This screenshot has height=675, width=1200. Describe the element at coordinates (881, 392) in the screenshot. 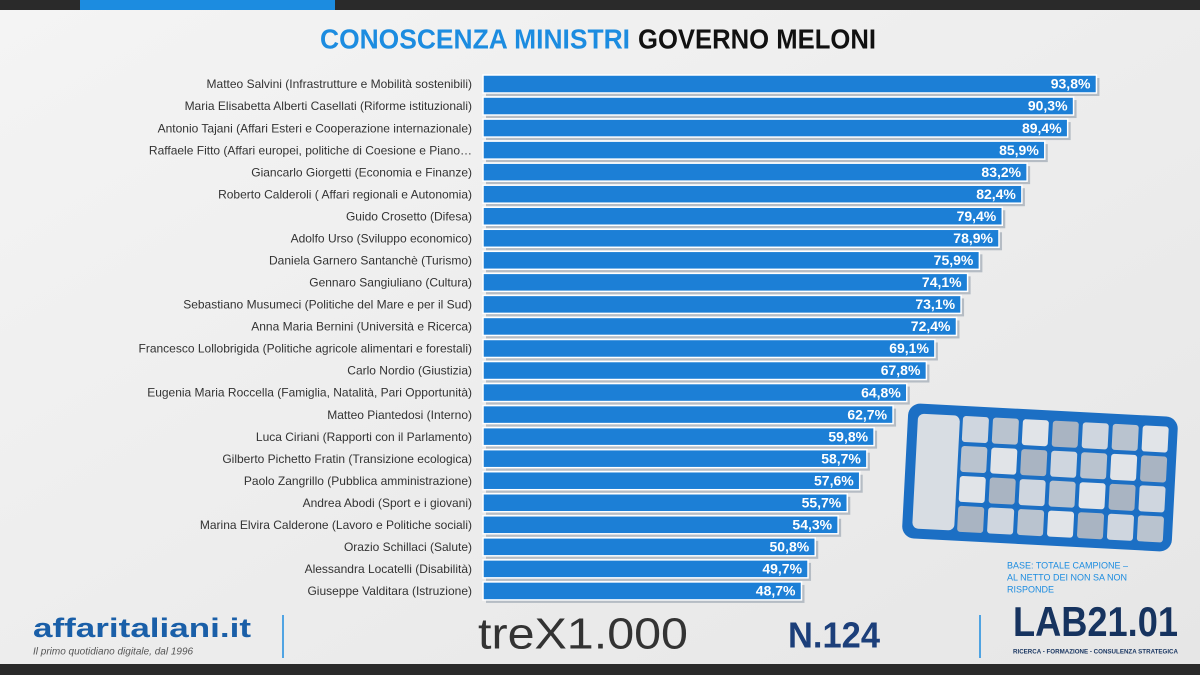

I see `value-label: 64,8%` at that location.